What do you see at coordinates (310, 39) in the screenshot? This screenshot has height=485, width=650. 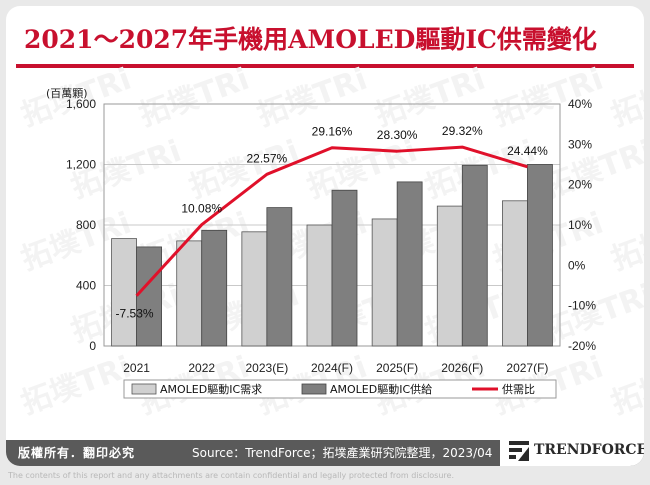 I see `page-title: 2021～2027年手機用AMOLED驅動IC供需變化` at bounding box center [310, 39].